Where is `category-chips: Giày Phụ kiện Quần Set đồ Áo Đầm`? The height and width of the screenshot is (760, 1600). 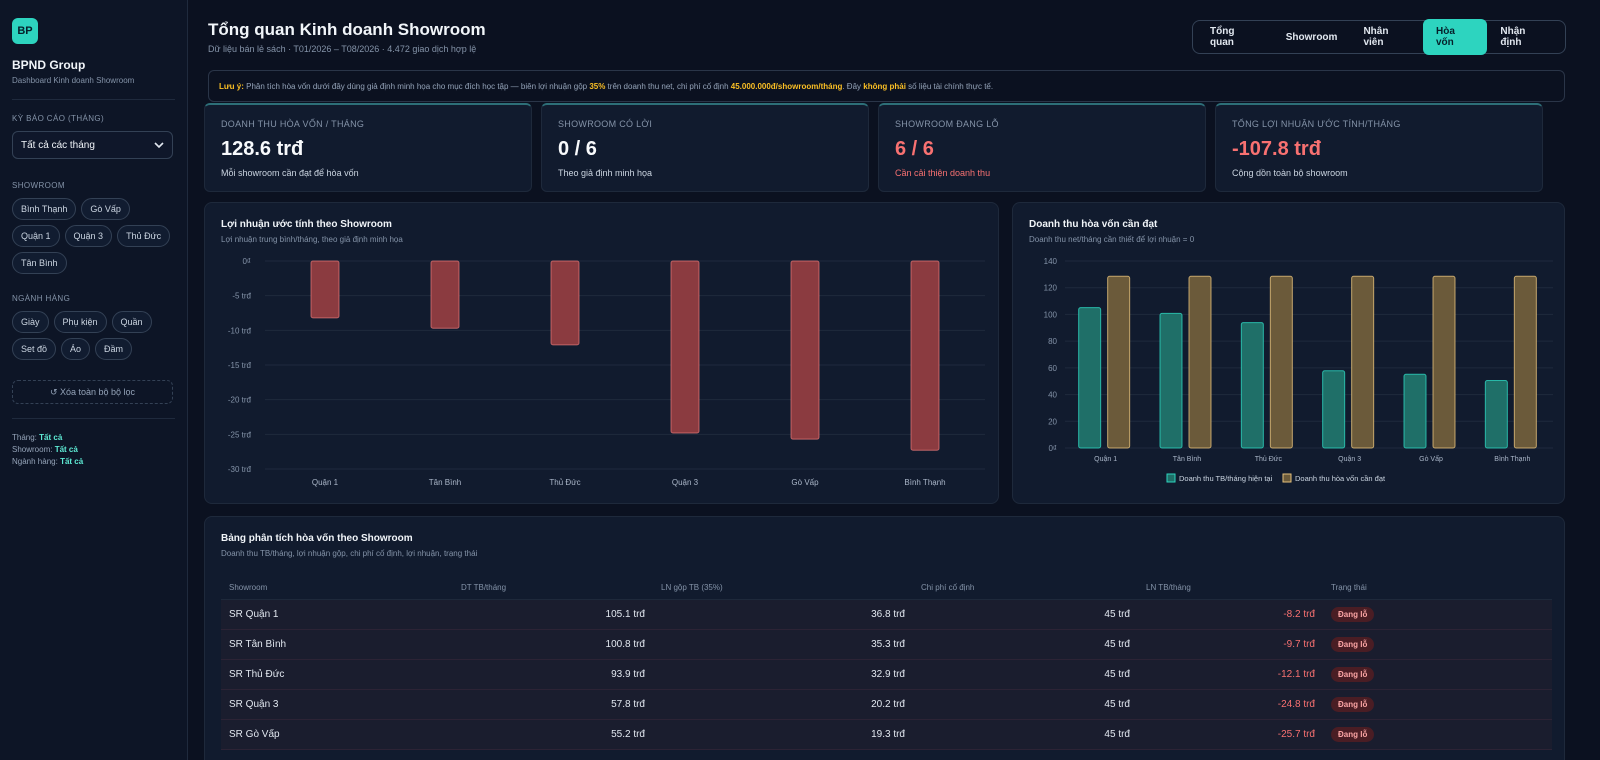
category-chips: Giày Phụ kiện Quần Set đồ Áo Đầm is located at coordinates (97, 335).